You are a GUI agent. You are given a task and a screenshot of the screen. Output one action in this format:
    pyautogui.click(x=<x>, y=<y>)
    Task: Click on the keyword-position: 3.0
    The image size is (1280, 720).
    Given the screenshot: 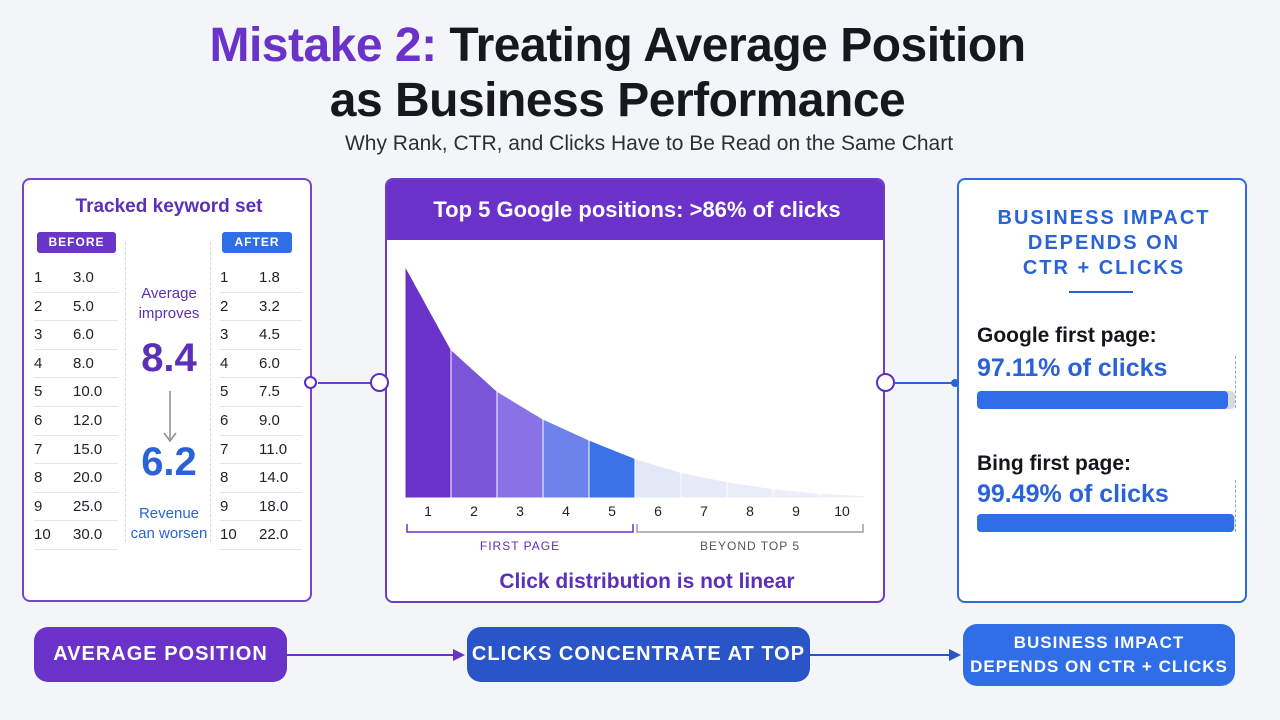 What is the action you would take?
    pyautogui.click(x=83, y=277)
    